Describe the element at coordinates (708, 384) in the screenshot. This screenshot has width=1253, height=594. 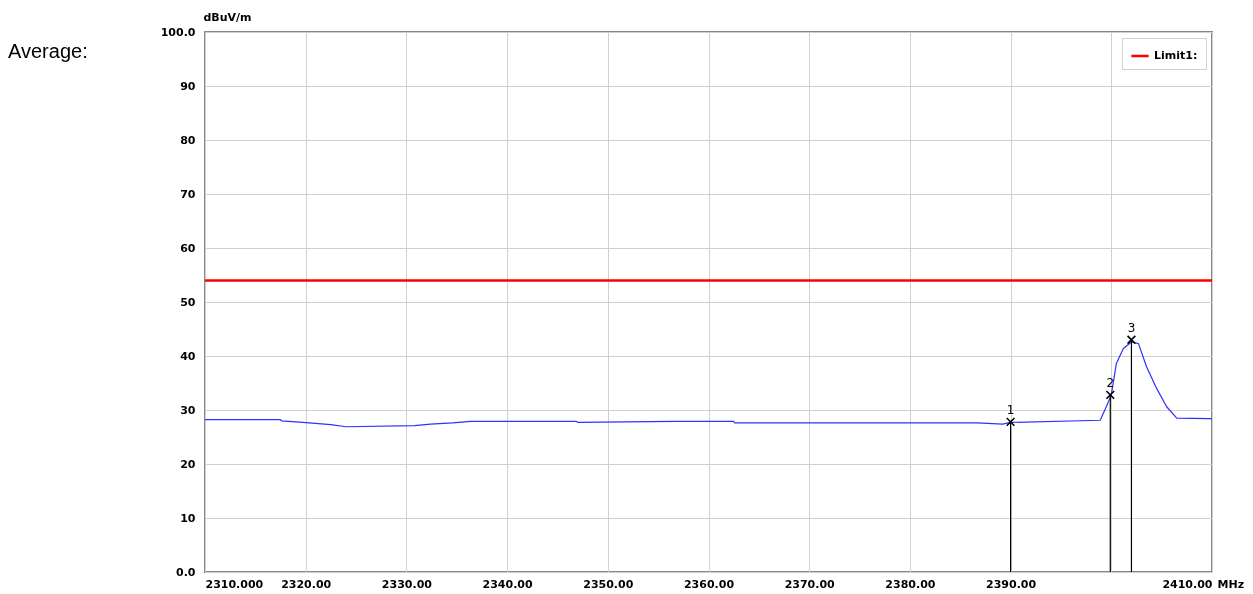
I see `line-series` at that location.